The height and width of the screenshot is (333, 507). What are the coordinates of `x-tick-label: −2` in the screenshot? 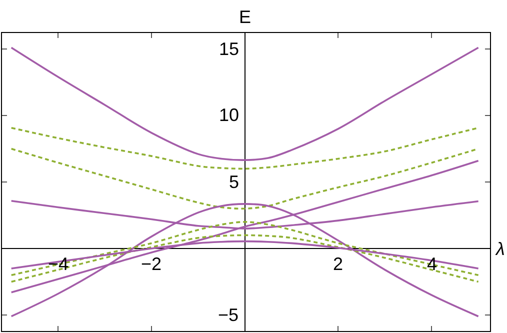 It's located at (151, 264).